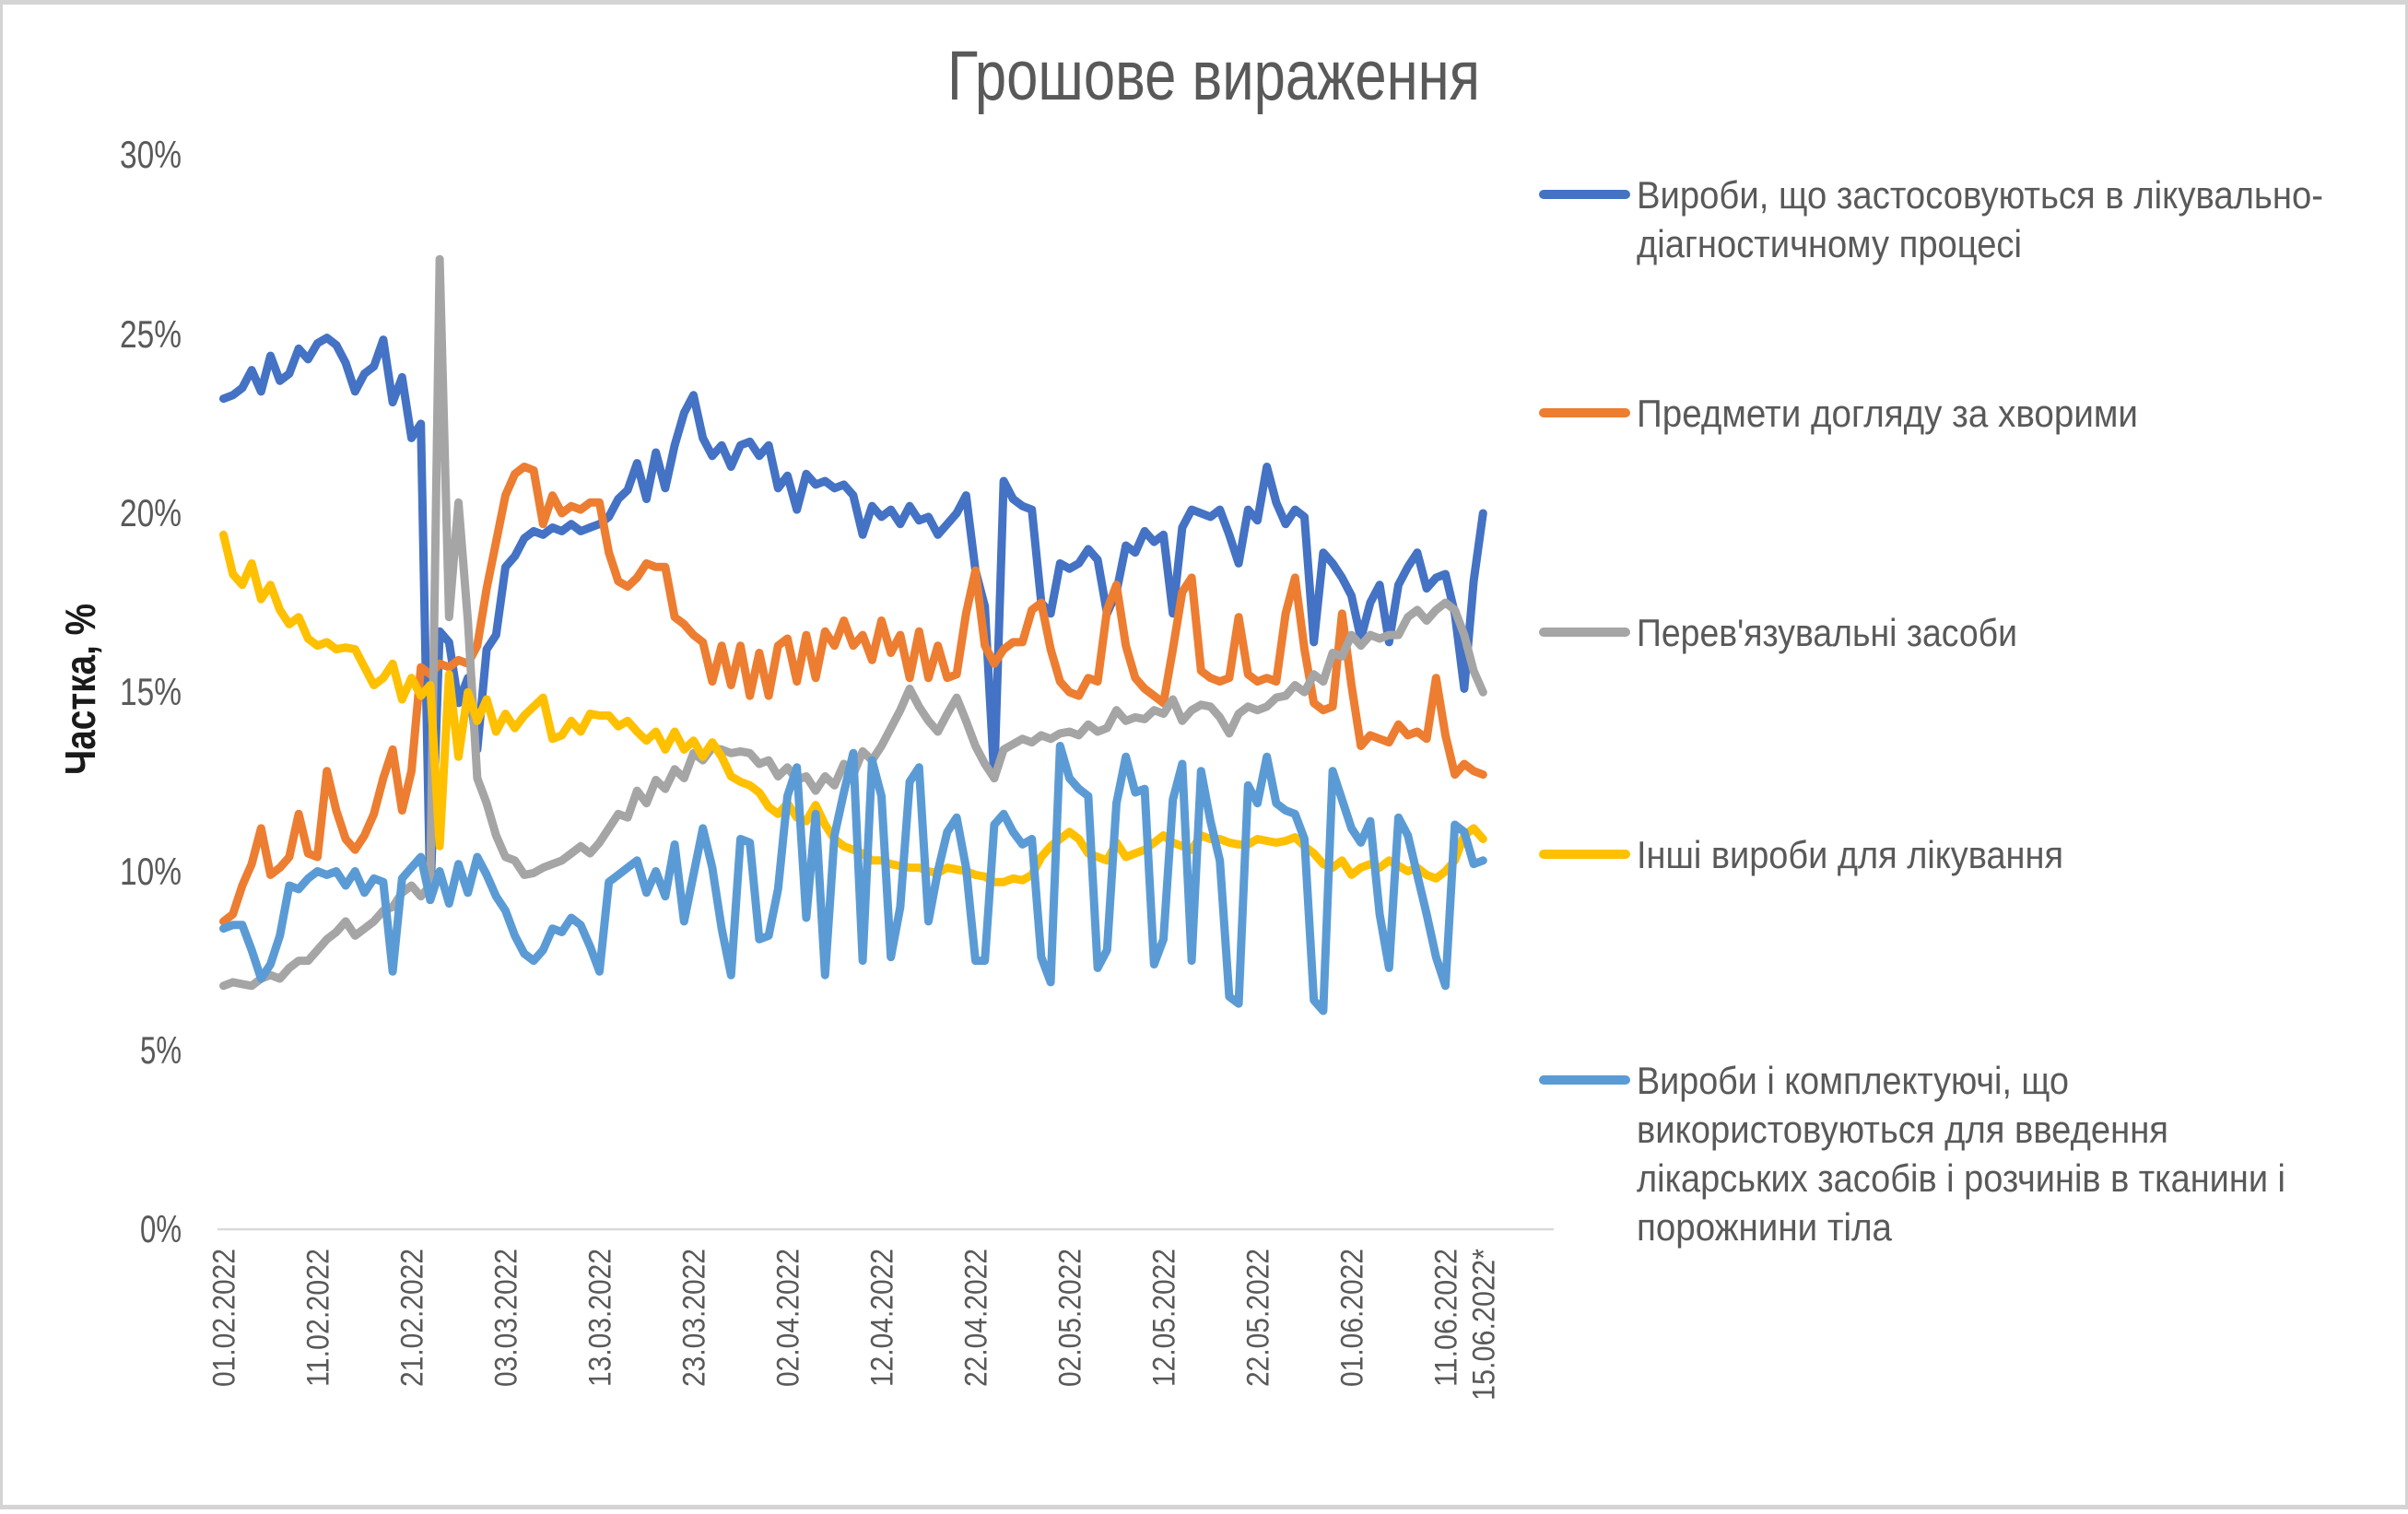 This screenshot has height=1514, width=2408. I want to click on svg-text: 15%, so click(151, 691).